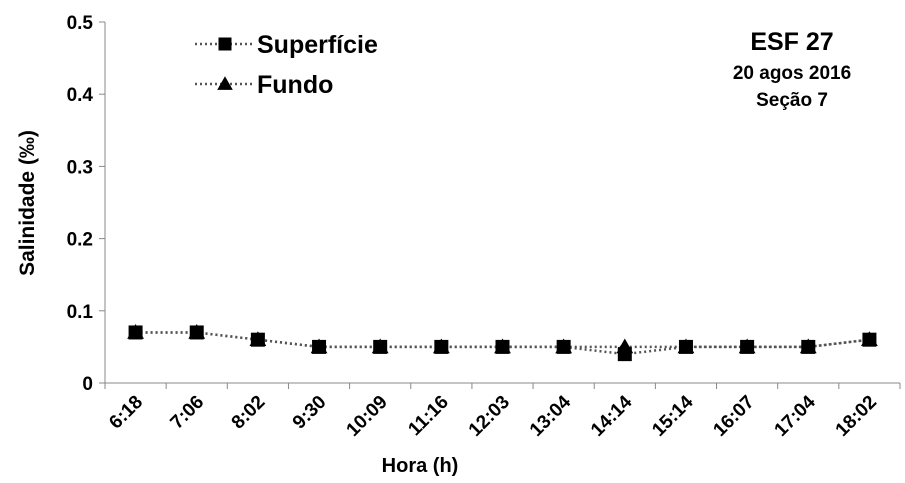  I want to click on annotation: ESF 27, so click(791, 42).